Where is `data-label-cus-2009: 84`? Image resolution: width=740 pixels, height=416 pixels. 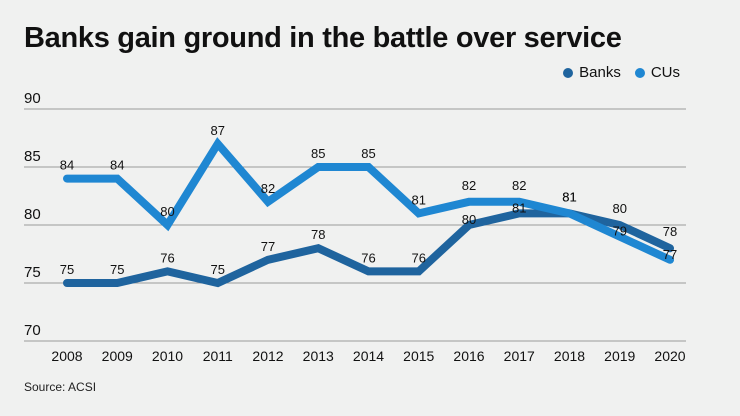
data-label-cus-2009: 84 is located at coordinates (117, 165).